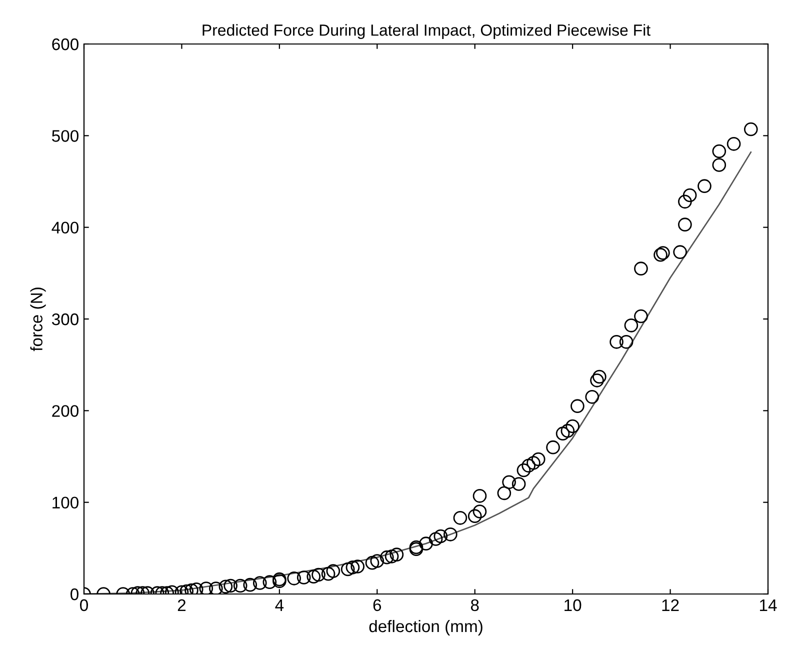 Image resolution: width=786 pixels, height=658 pixels. I want to click on y-tick-label: 300, so click(65, 319).